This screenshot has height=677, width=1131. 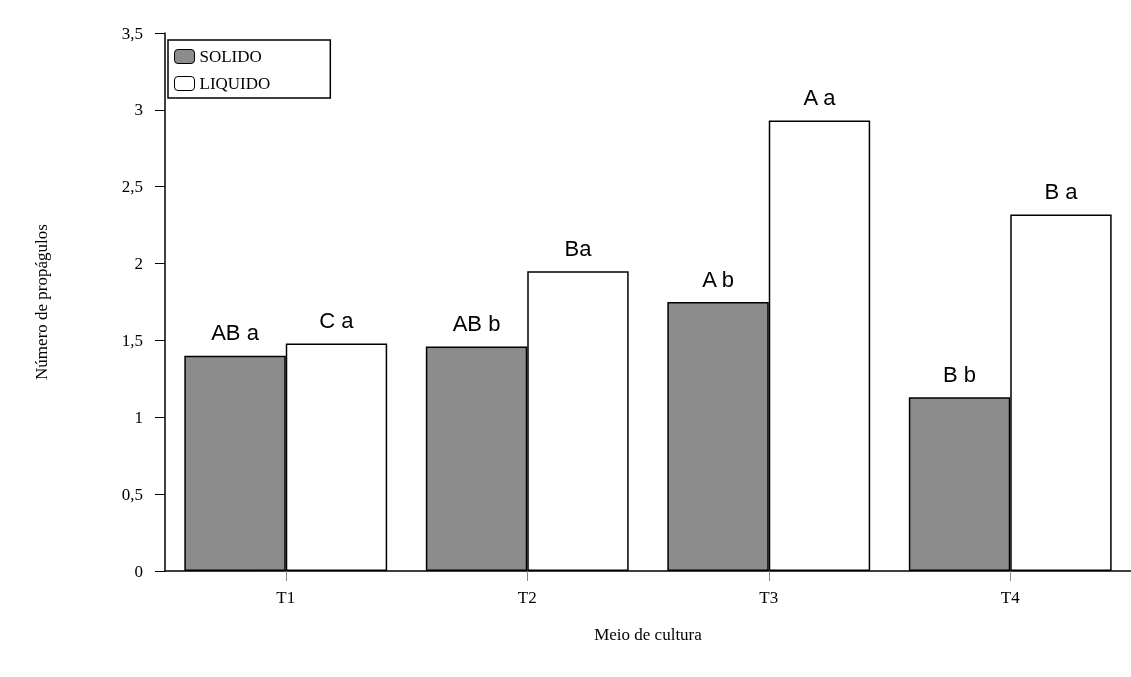 I want to click on y-tick-label: 0,5, so click(x=132, y=494).